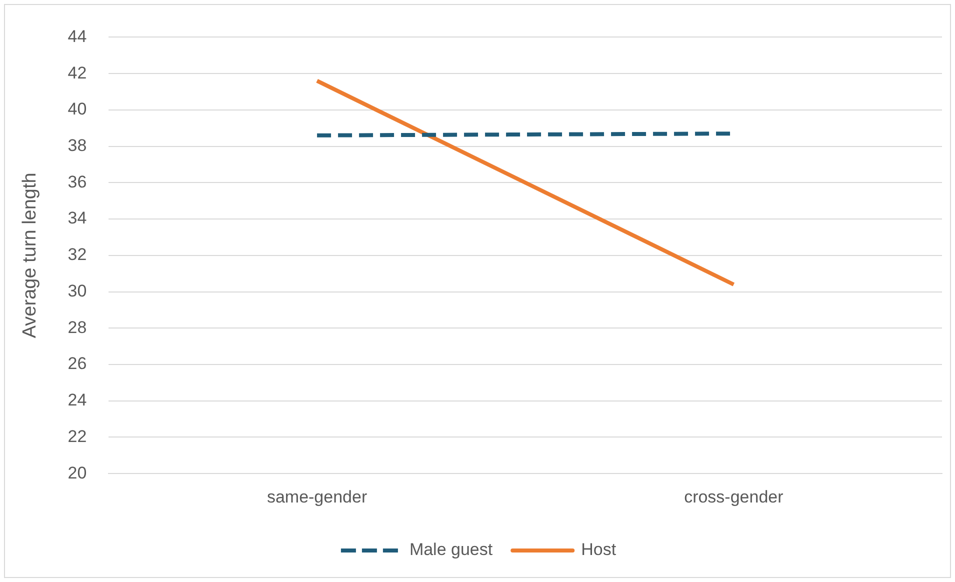 The image size is (955, 582). I want to click on y-tick-label: 32, so click(77, 254).